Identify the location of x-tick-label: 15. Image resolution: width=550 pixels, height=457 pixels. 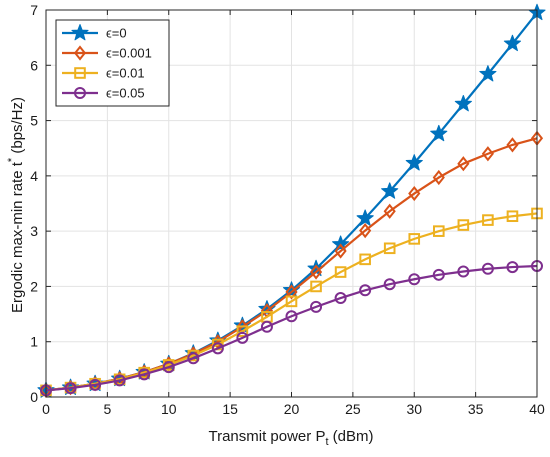
(230, 409).